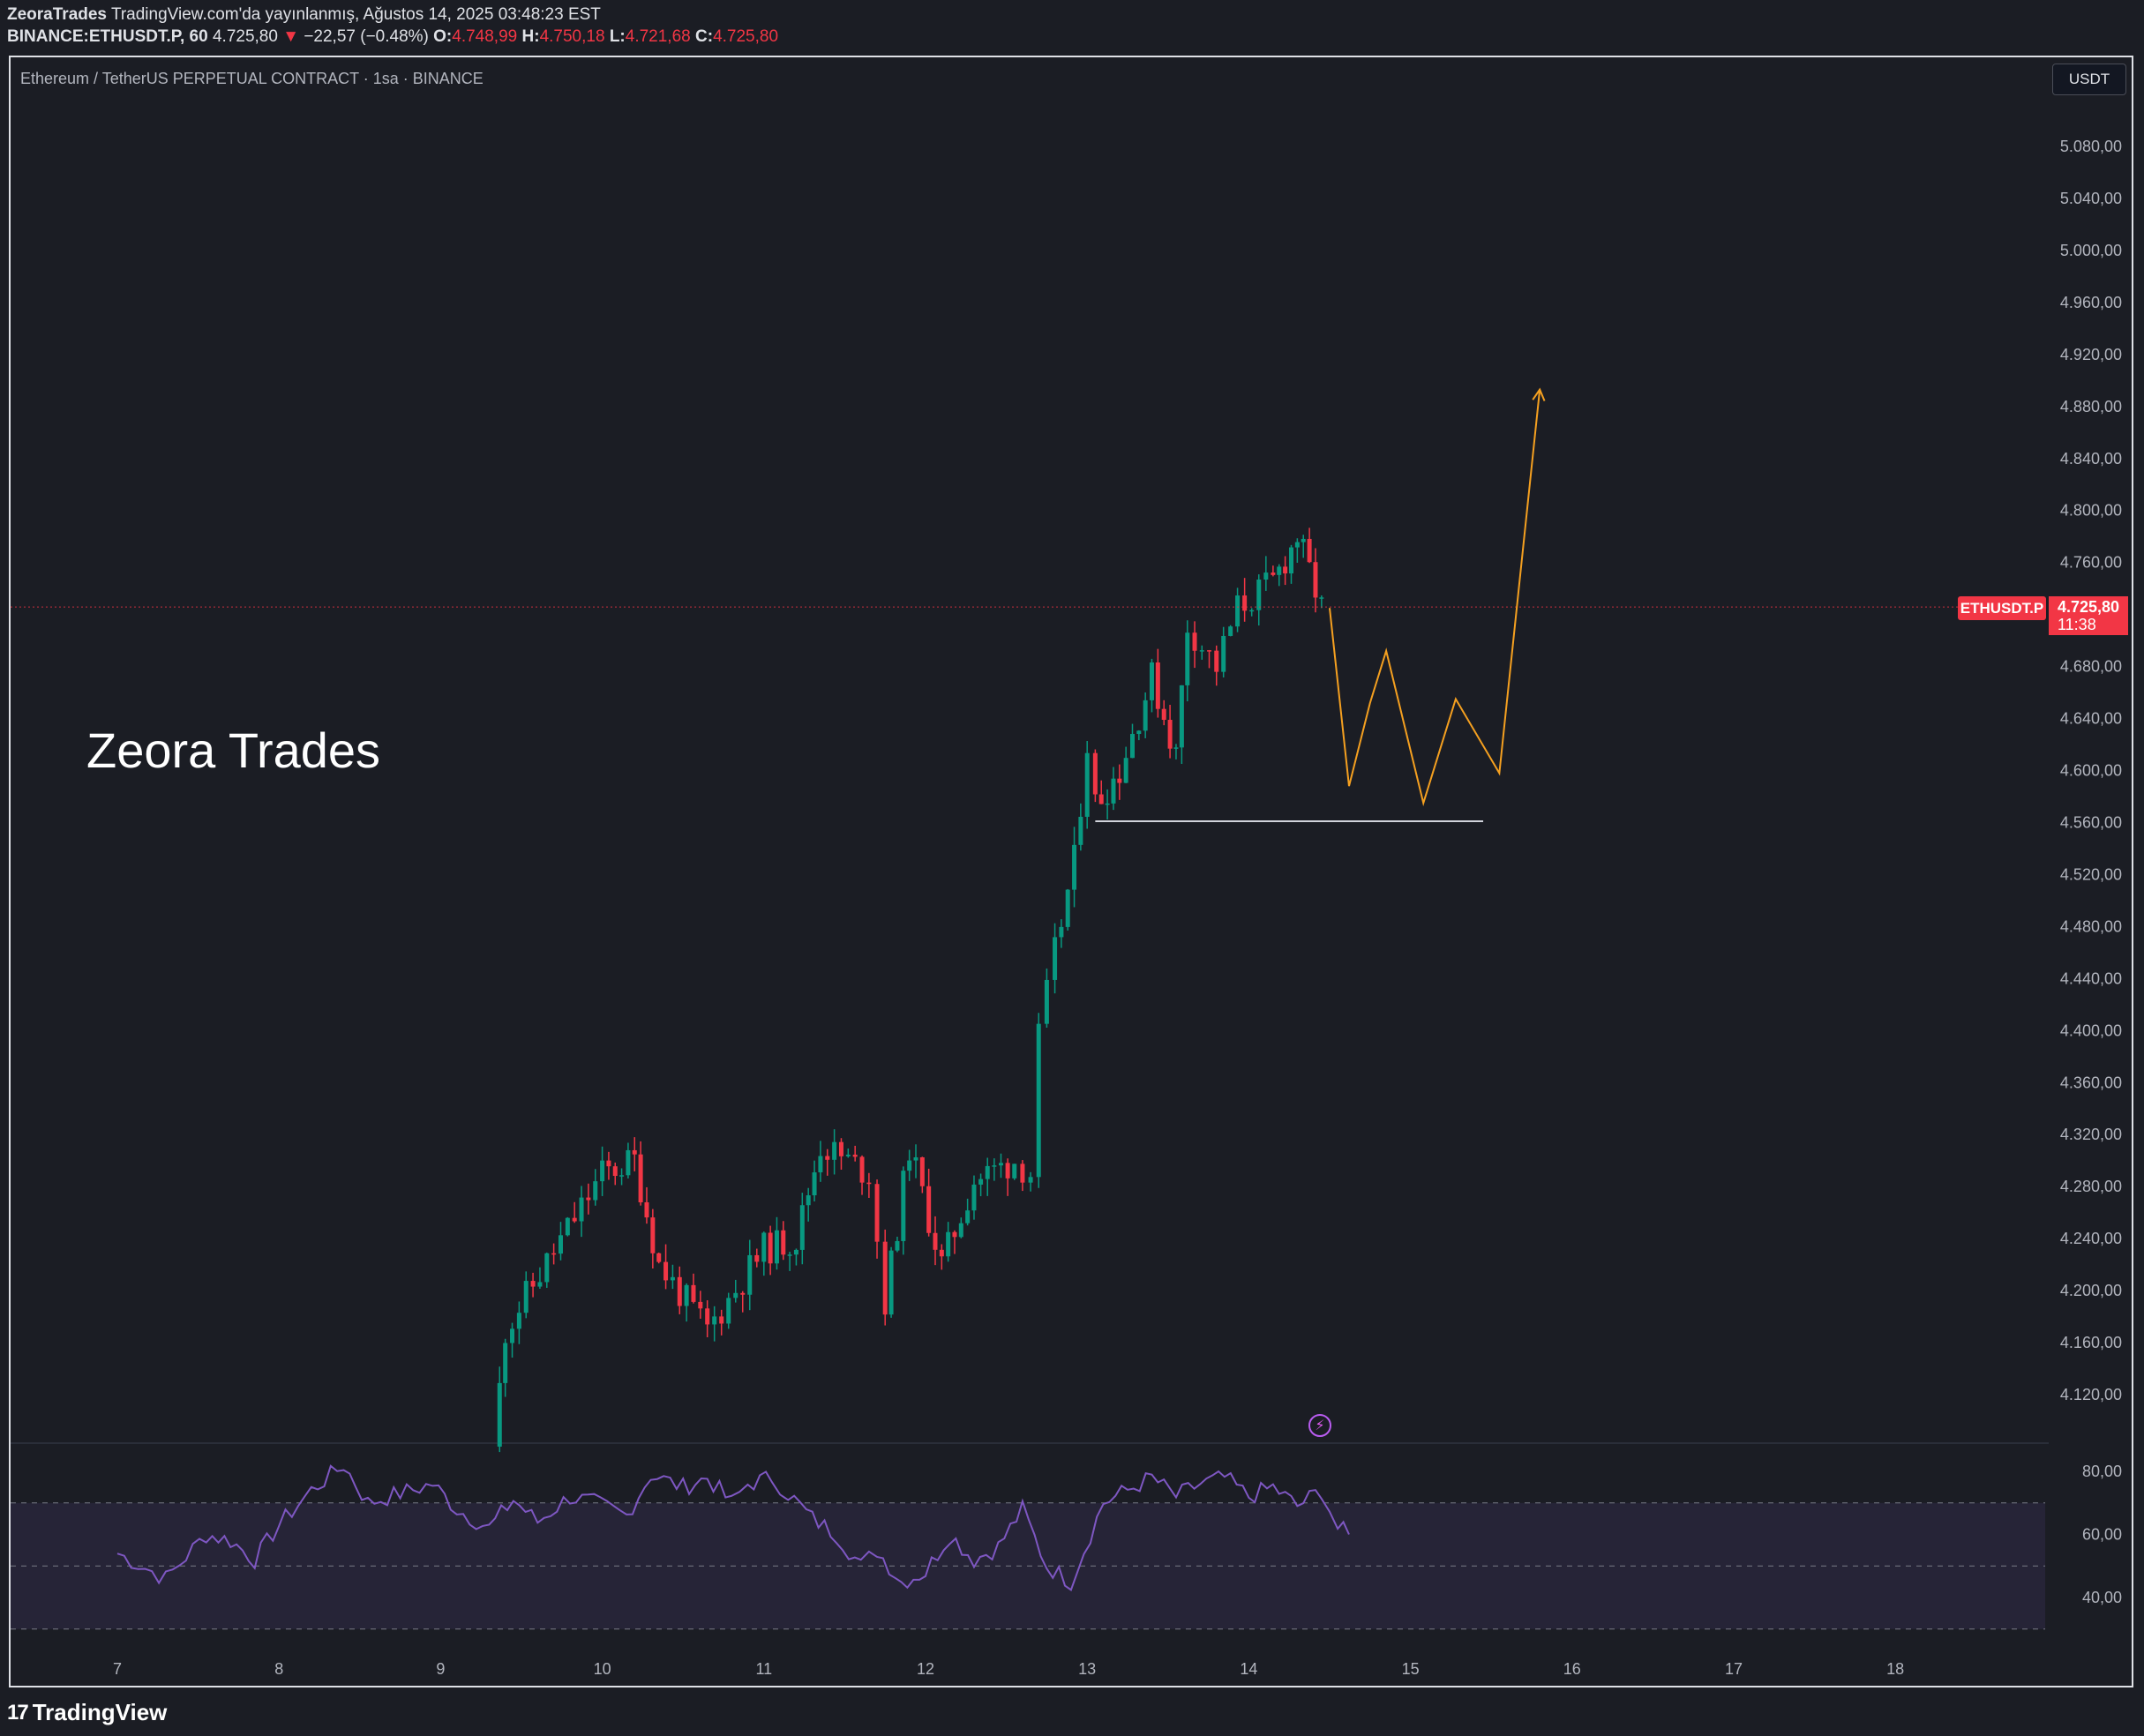 This screenshot has width=2144, height=1736. I want to click on open-label: O:, so click(443, 36).